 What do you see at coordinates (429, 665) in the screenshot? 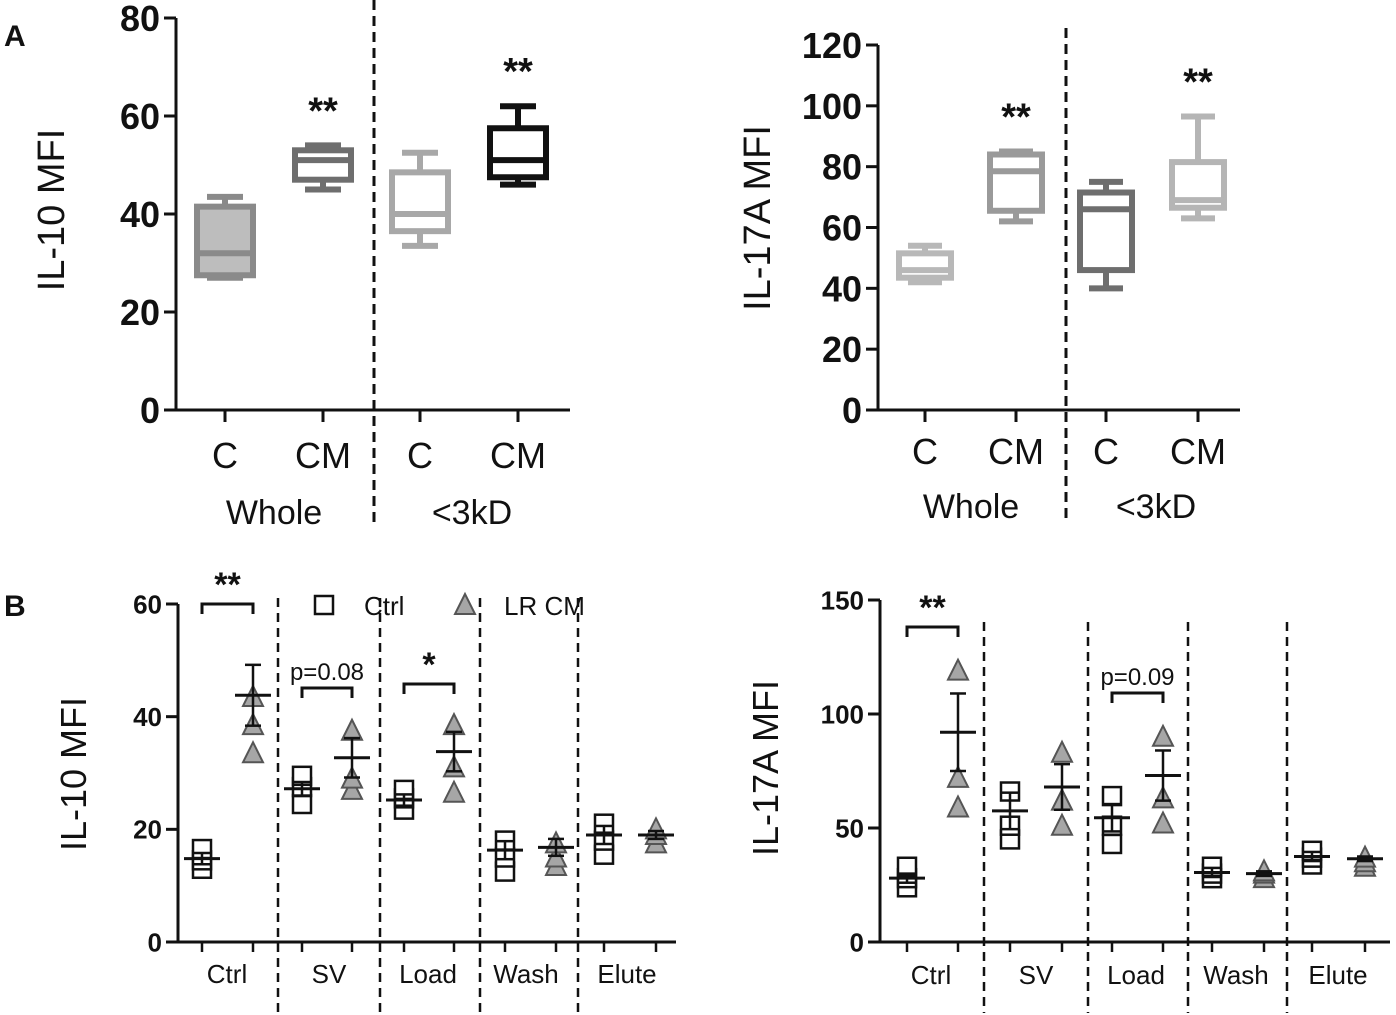
I see `significance-label: *` at bounding box center [429, 665].